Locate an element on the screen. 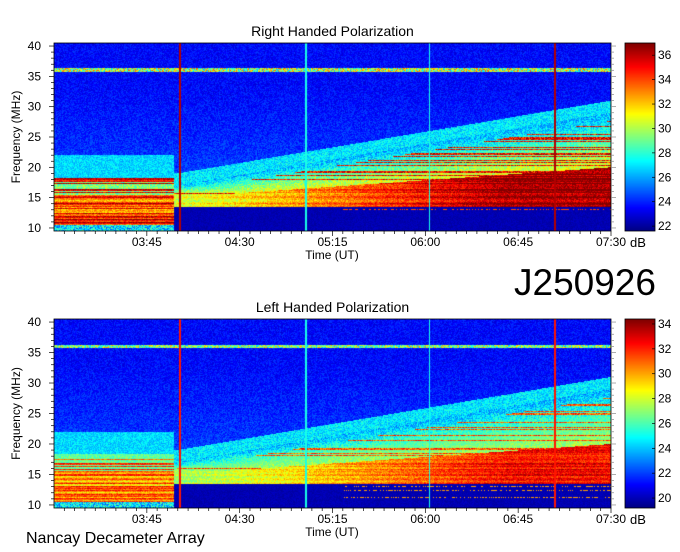 The width and height of the screenshot is (680, 552). bottom-colorbar is located at coordinates (640, 413).